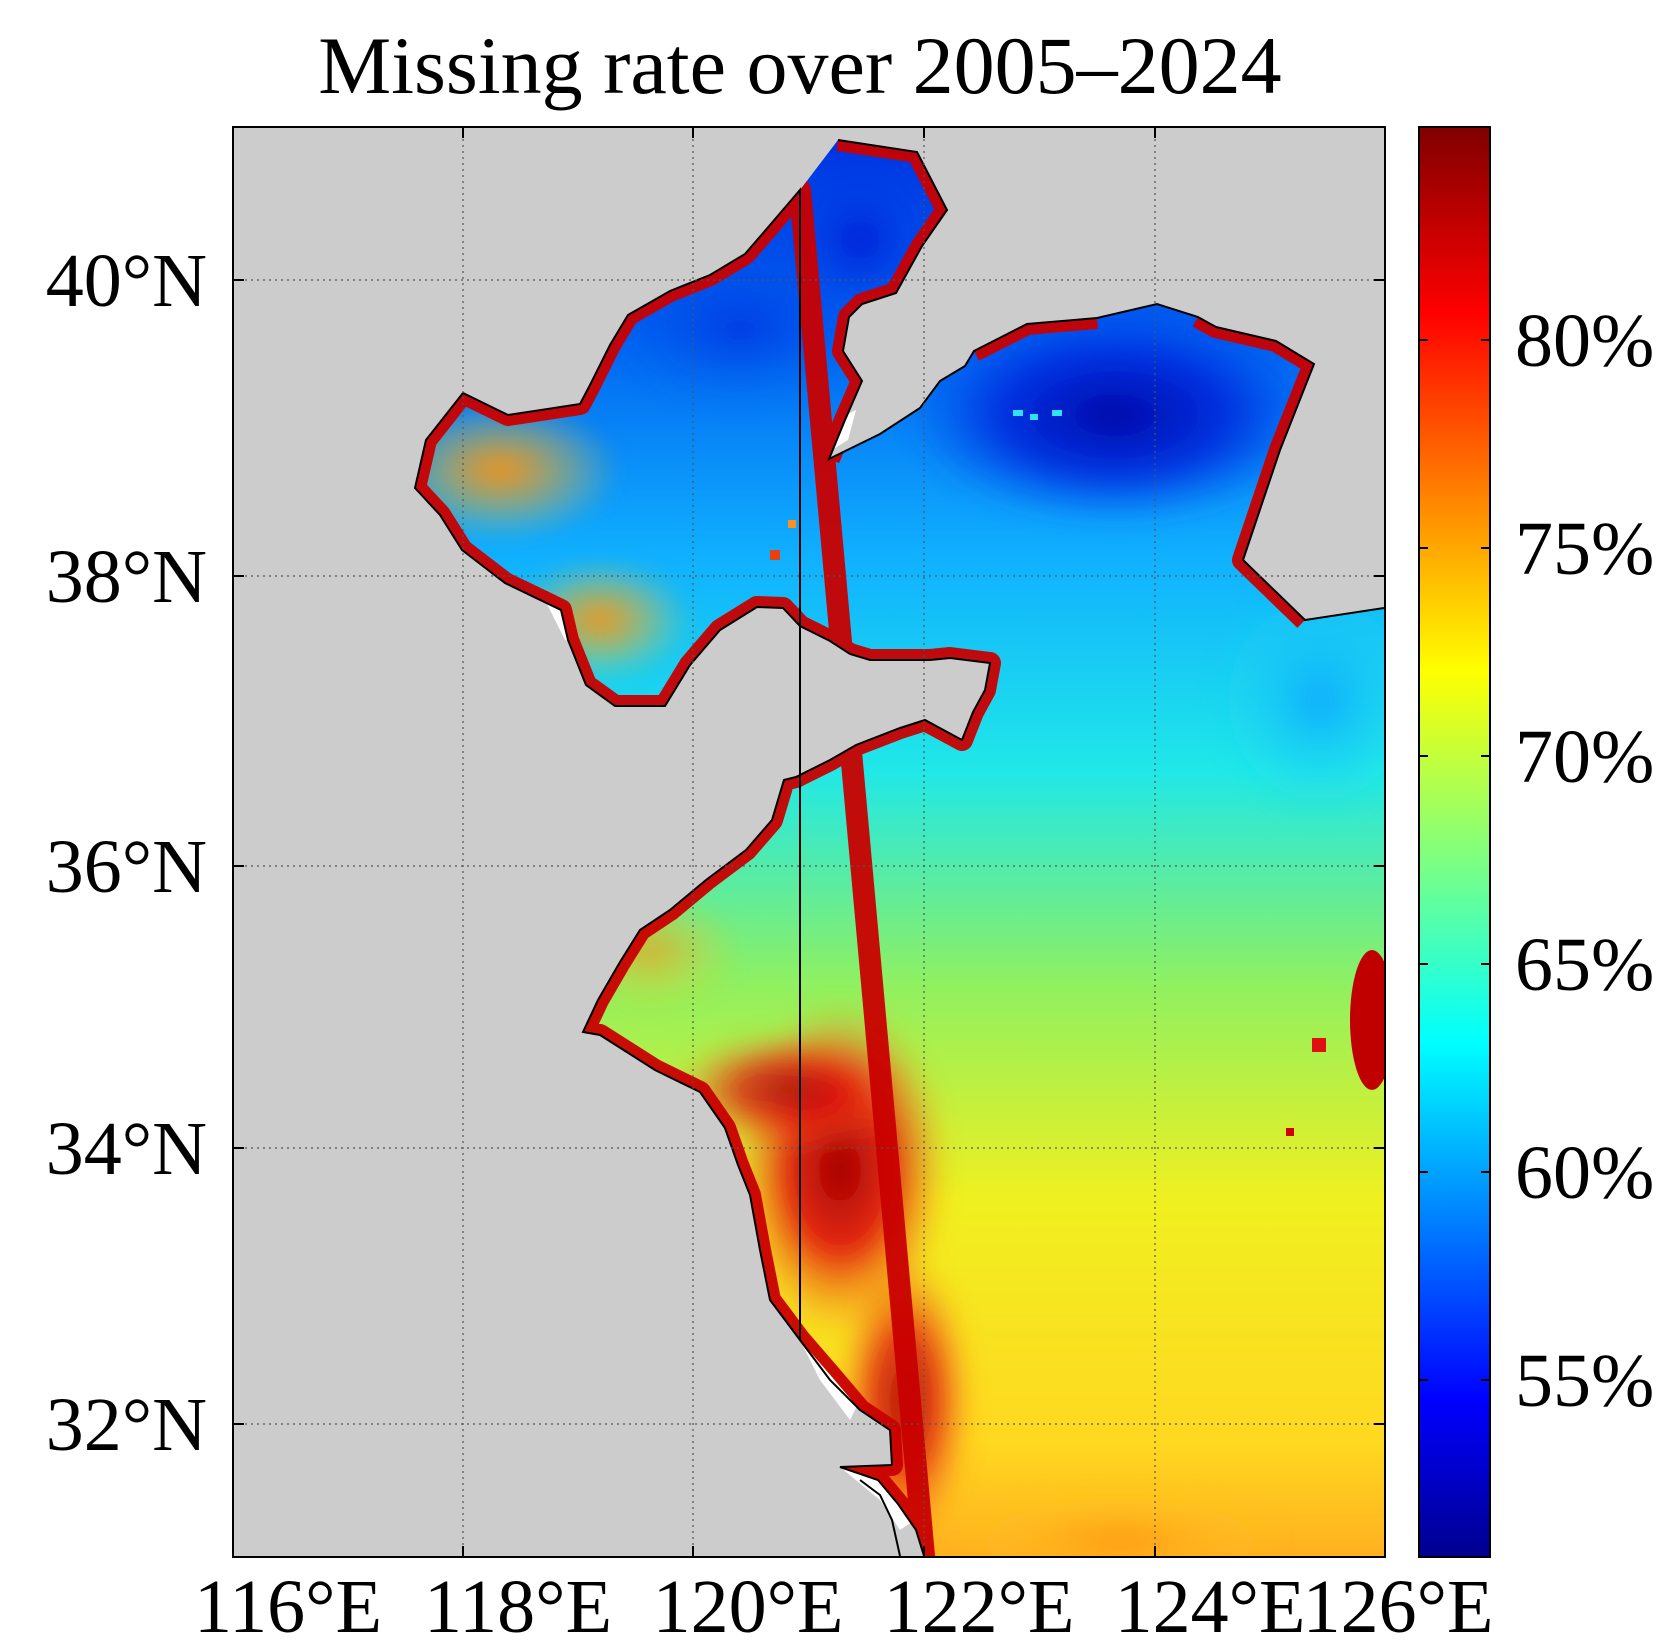 The height and width of the screenshot is (1651, 1678). I want to click on lat-label-40: 40°N, so click(126, 281).